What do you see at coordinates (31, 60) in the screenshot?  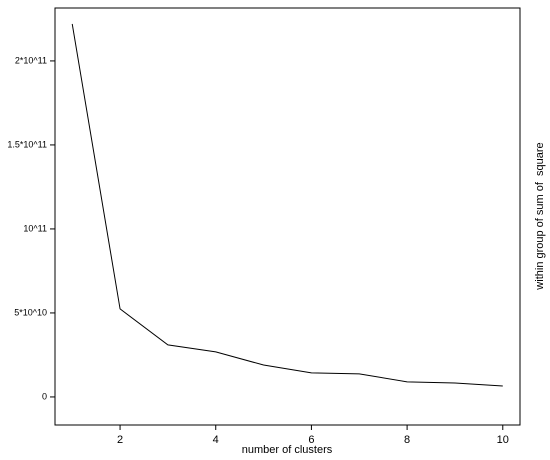 I see `y-tick-label: 2*10^11` at bounding box center [31, 60].